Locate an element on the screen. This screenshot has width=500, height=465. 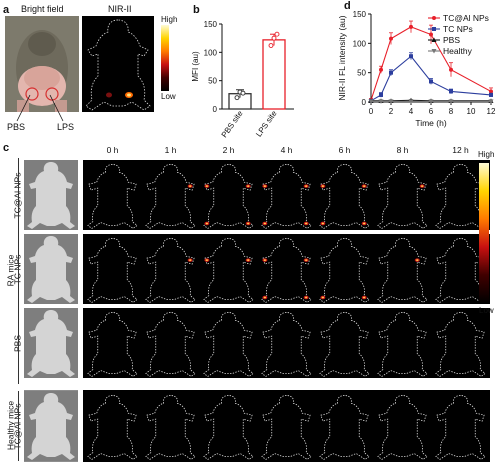
x-tick-label: 4 is located at coordinates (411, 111).